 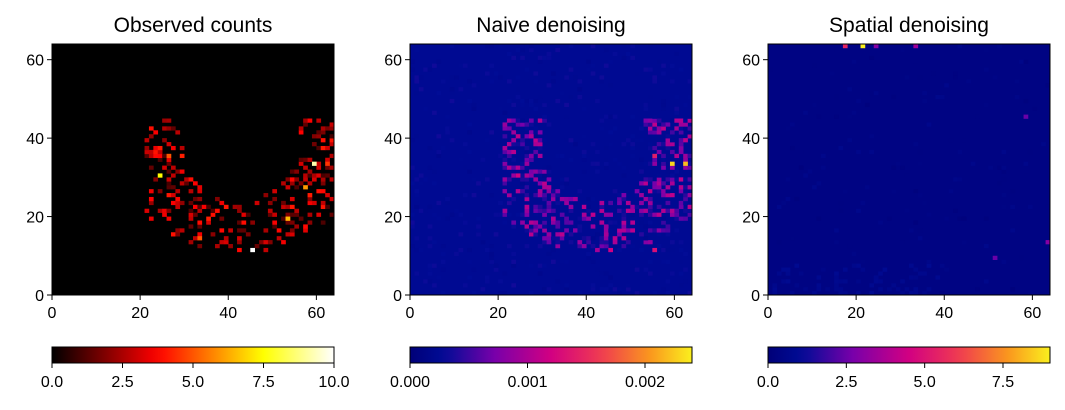 I want to click on x-tick-label: 40, so click(x=228, y=313).